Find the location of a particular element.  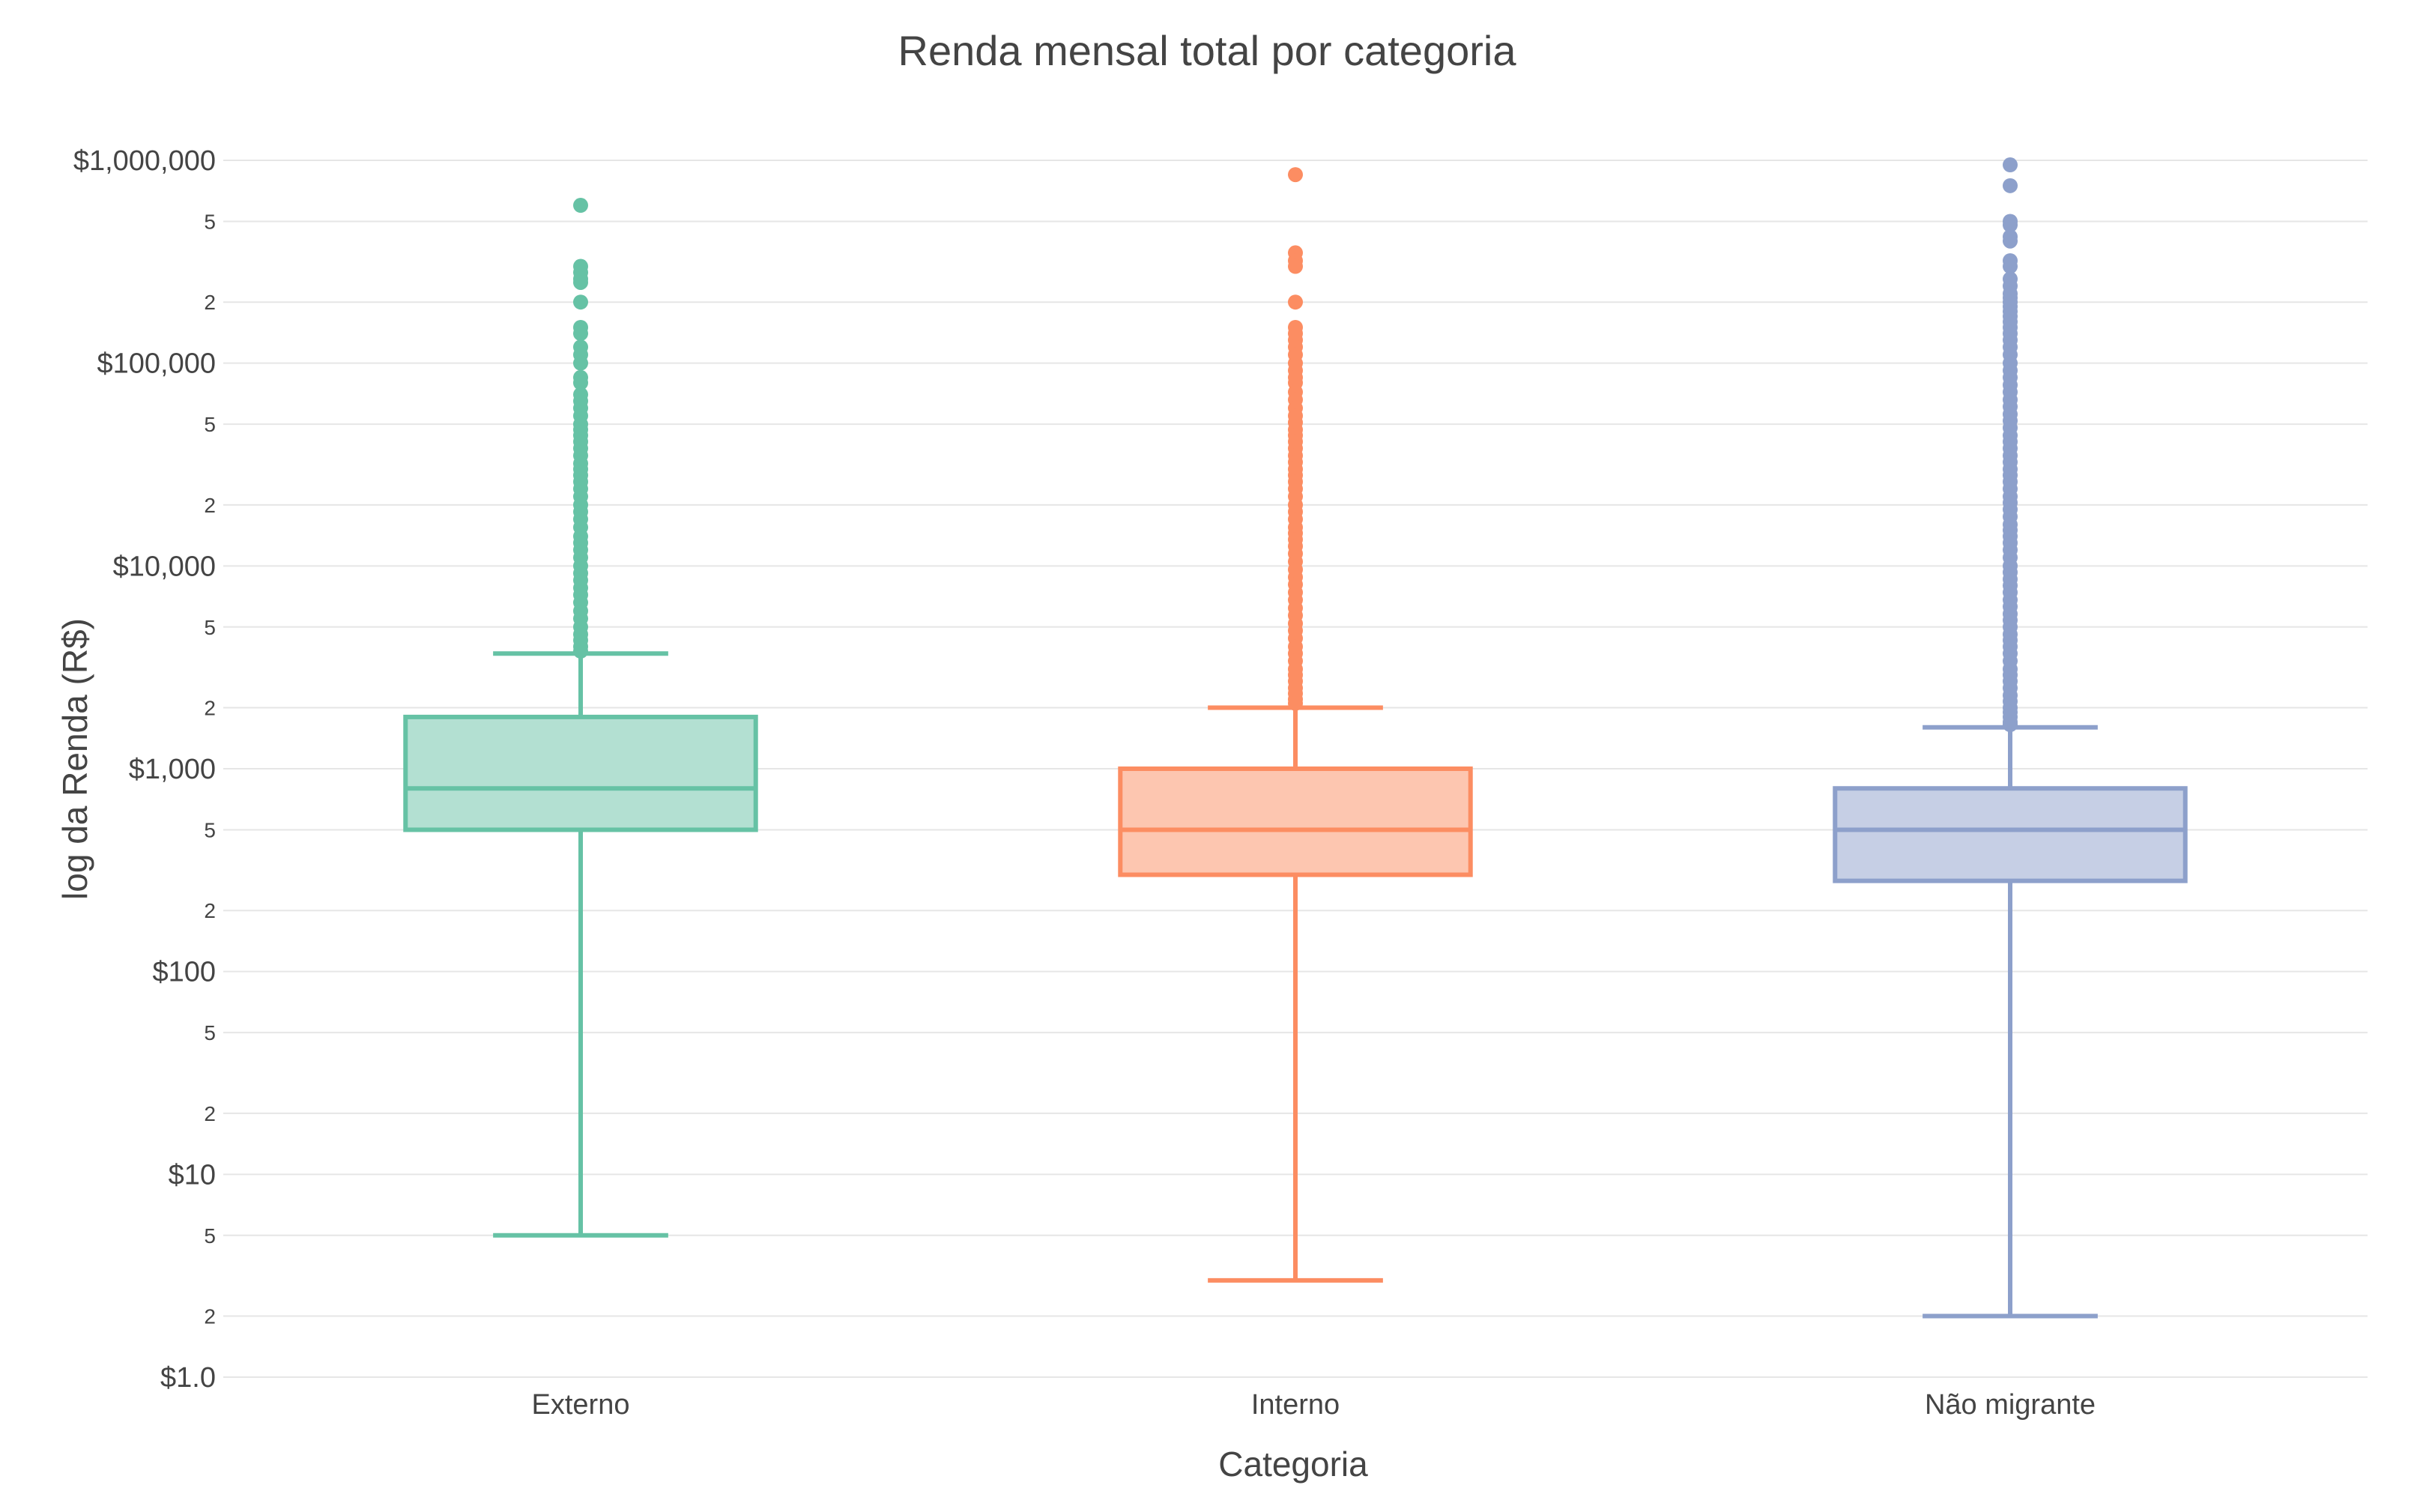

y-tick-label: $10 is located at coordinates (193, 1175).